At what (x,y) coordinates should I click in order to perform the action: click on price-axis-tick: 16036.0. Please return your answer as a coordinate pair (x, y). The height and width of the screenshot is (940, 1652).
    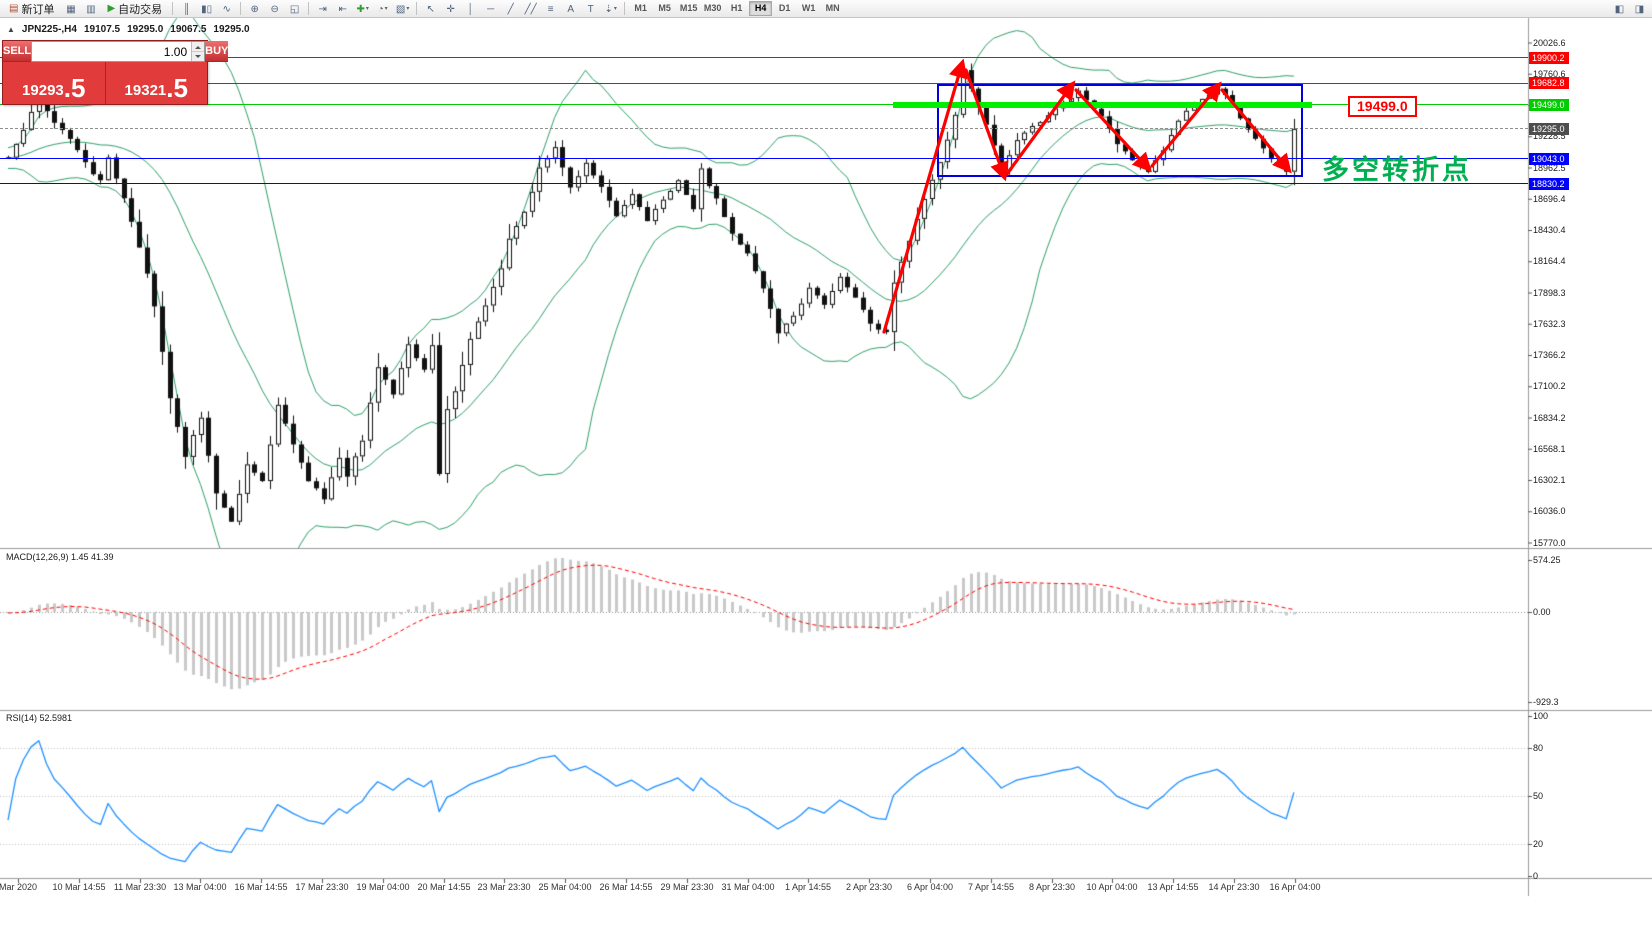
    Looking at the image, I should click on (1549, 511).